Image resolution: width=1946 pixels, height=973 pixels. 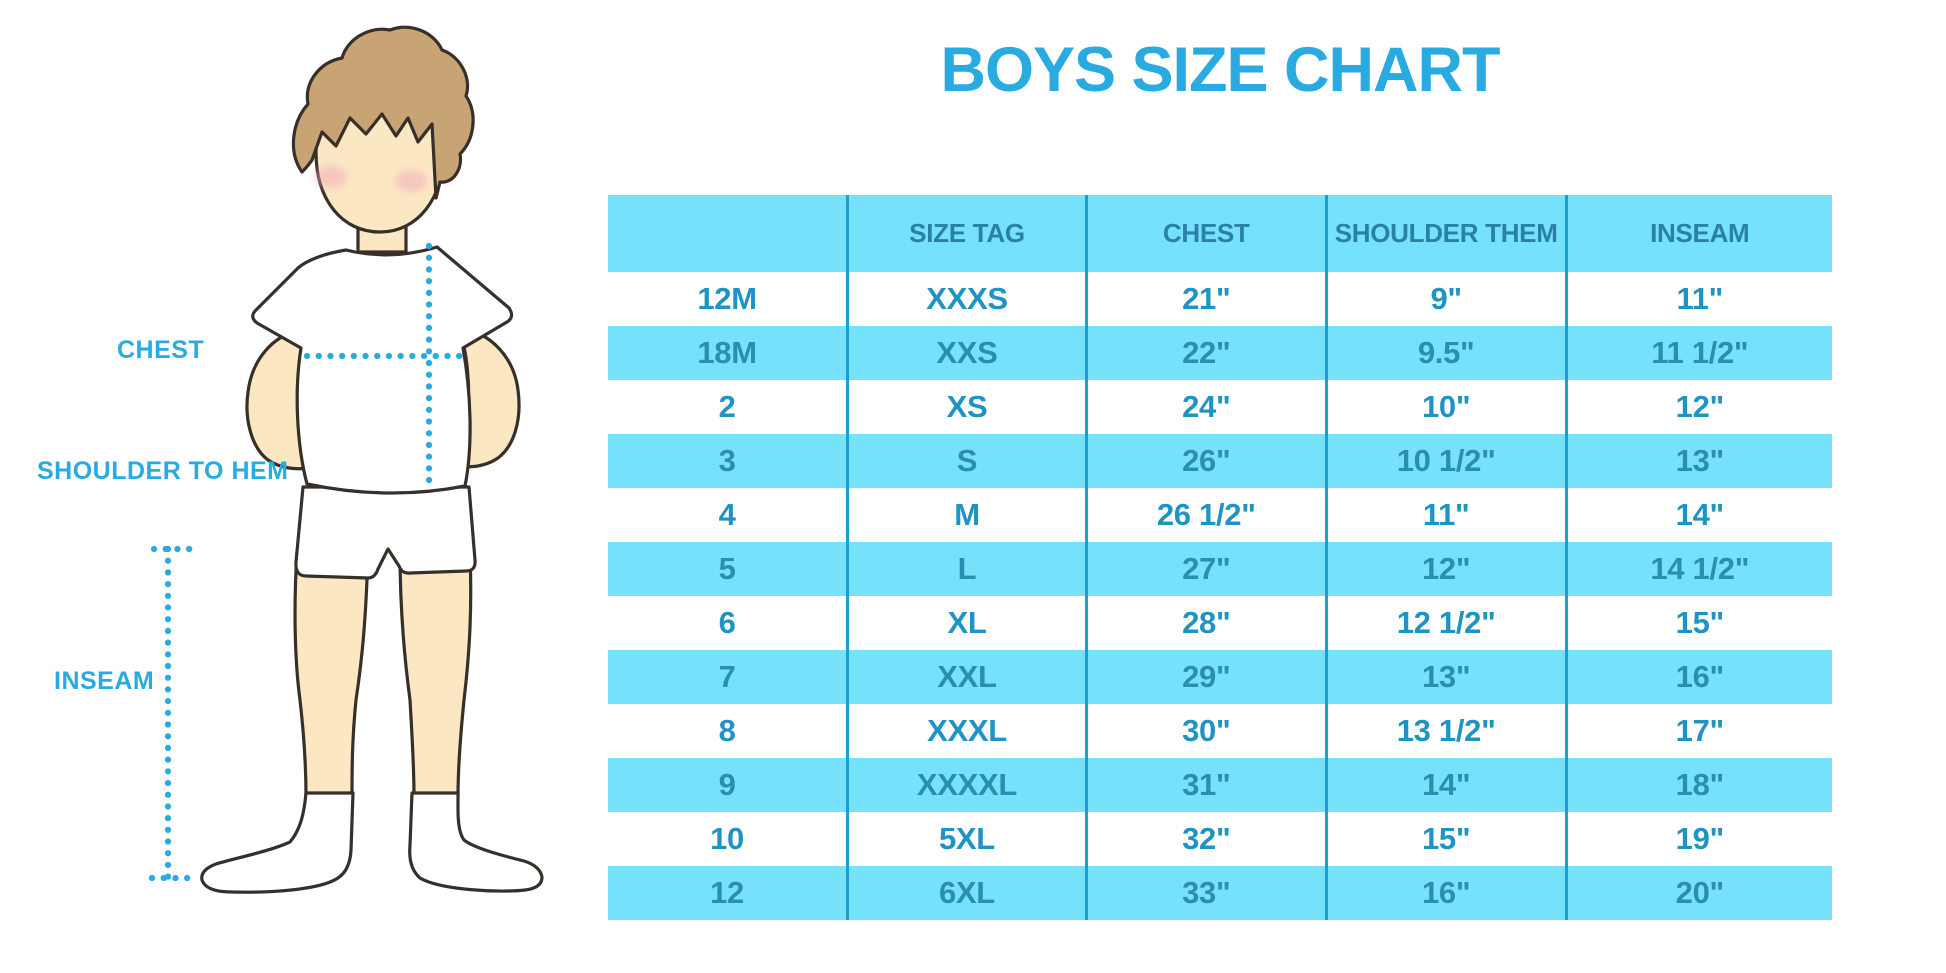 What do you see at coordinates (968, 461) in the screenshot?
I see `table-cell: S` at bounding box center [968, 461].